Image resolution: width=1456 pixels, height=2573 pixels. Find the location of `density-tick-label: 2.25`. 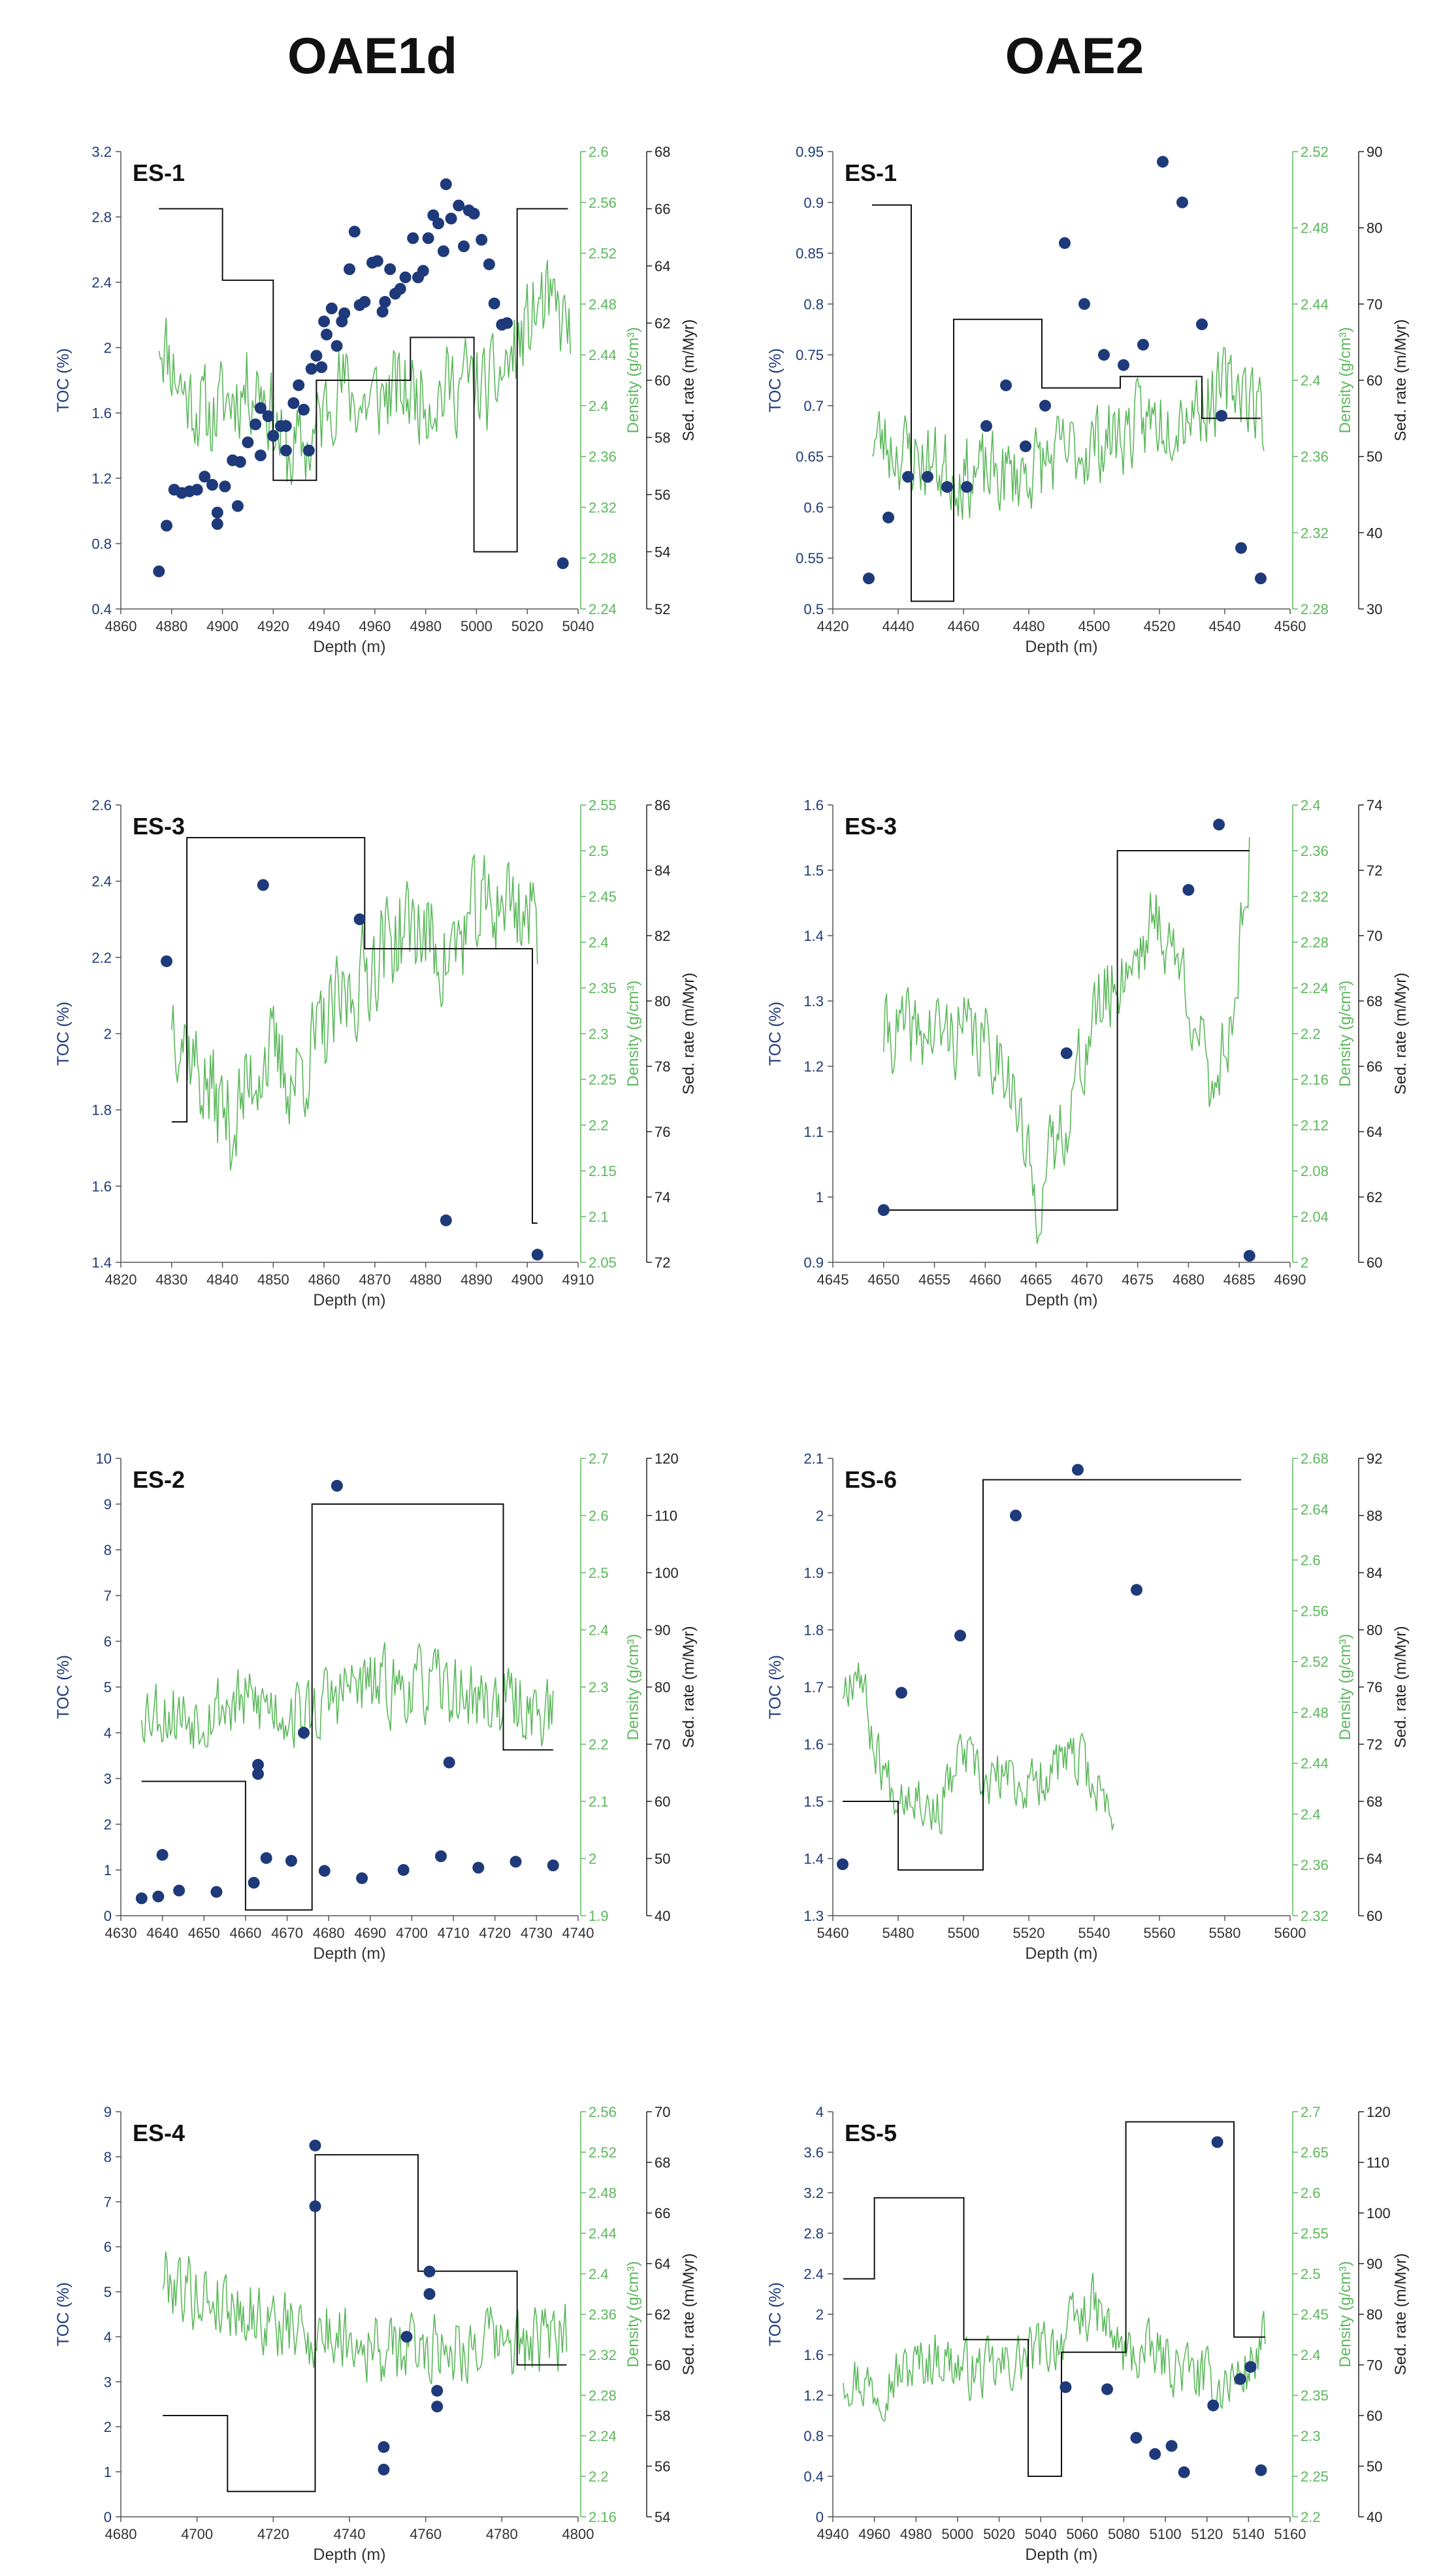

density-tick-label: 2.25 is located at coordinates (603, 1080).